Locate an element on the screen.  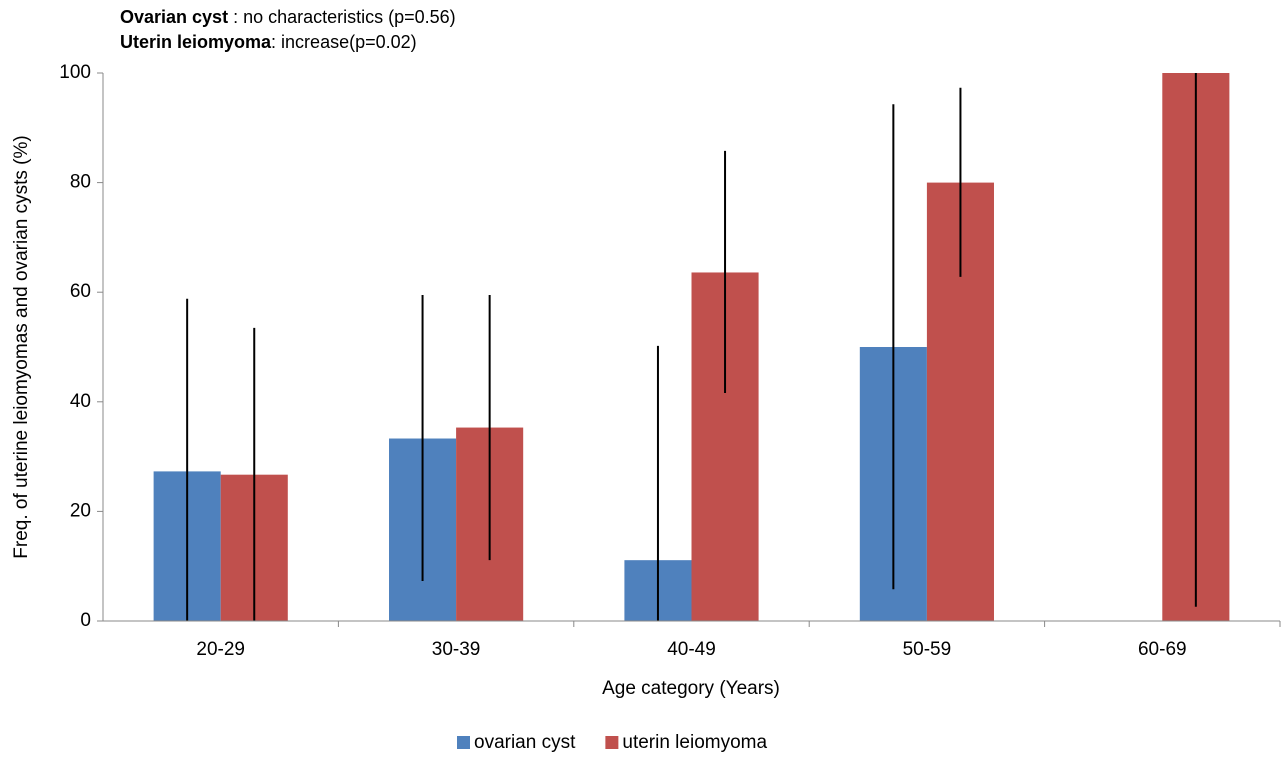
x-tick-label: 50-59 is located at coordinates (927, 649).